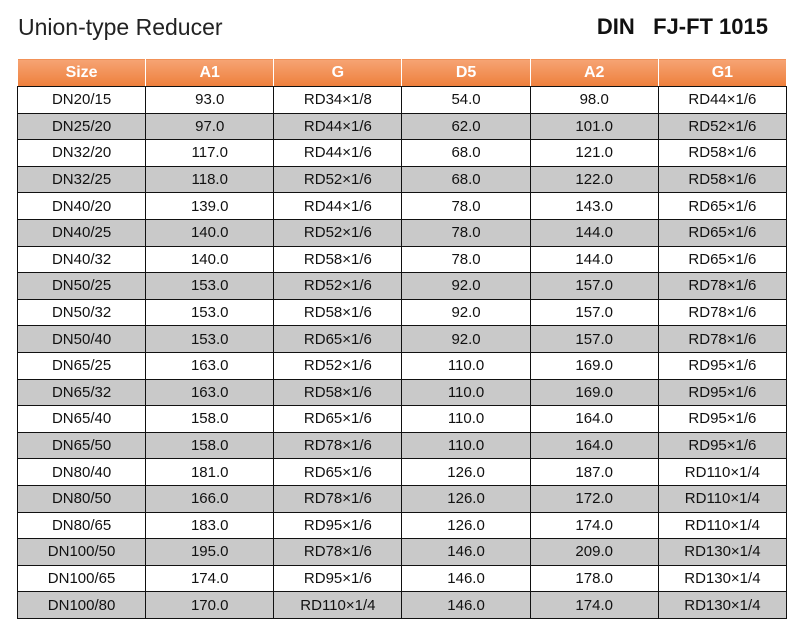 The height and width of the screenshot is (638, 806). I want to click on column-header: A1, so click(210, 72).